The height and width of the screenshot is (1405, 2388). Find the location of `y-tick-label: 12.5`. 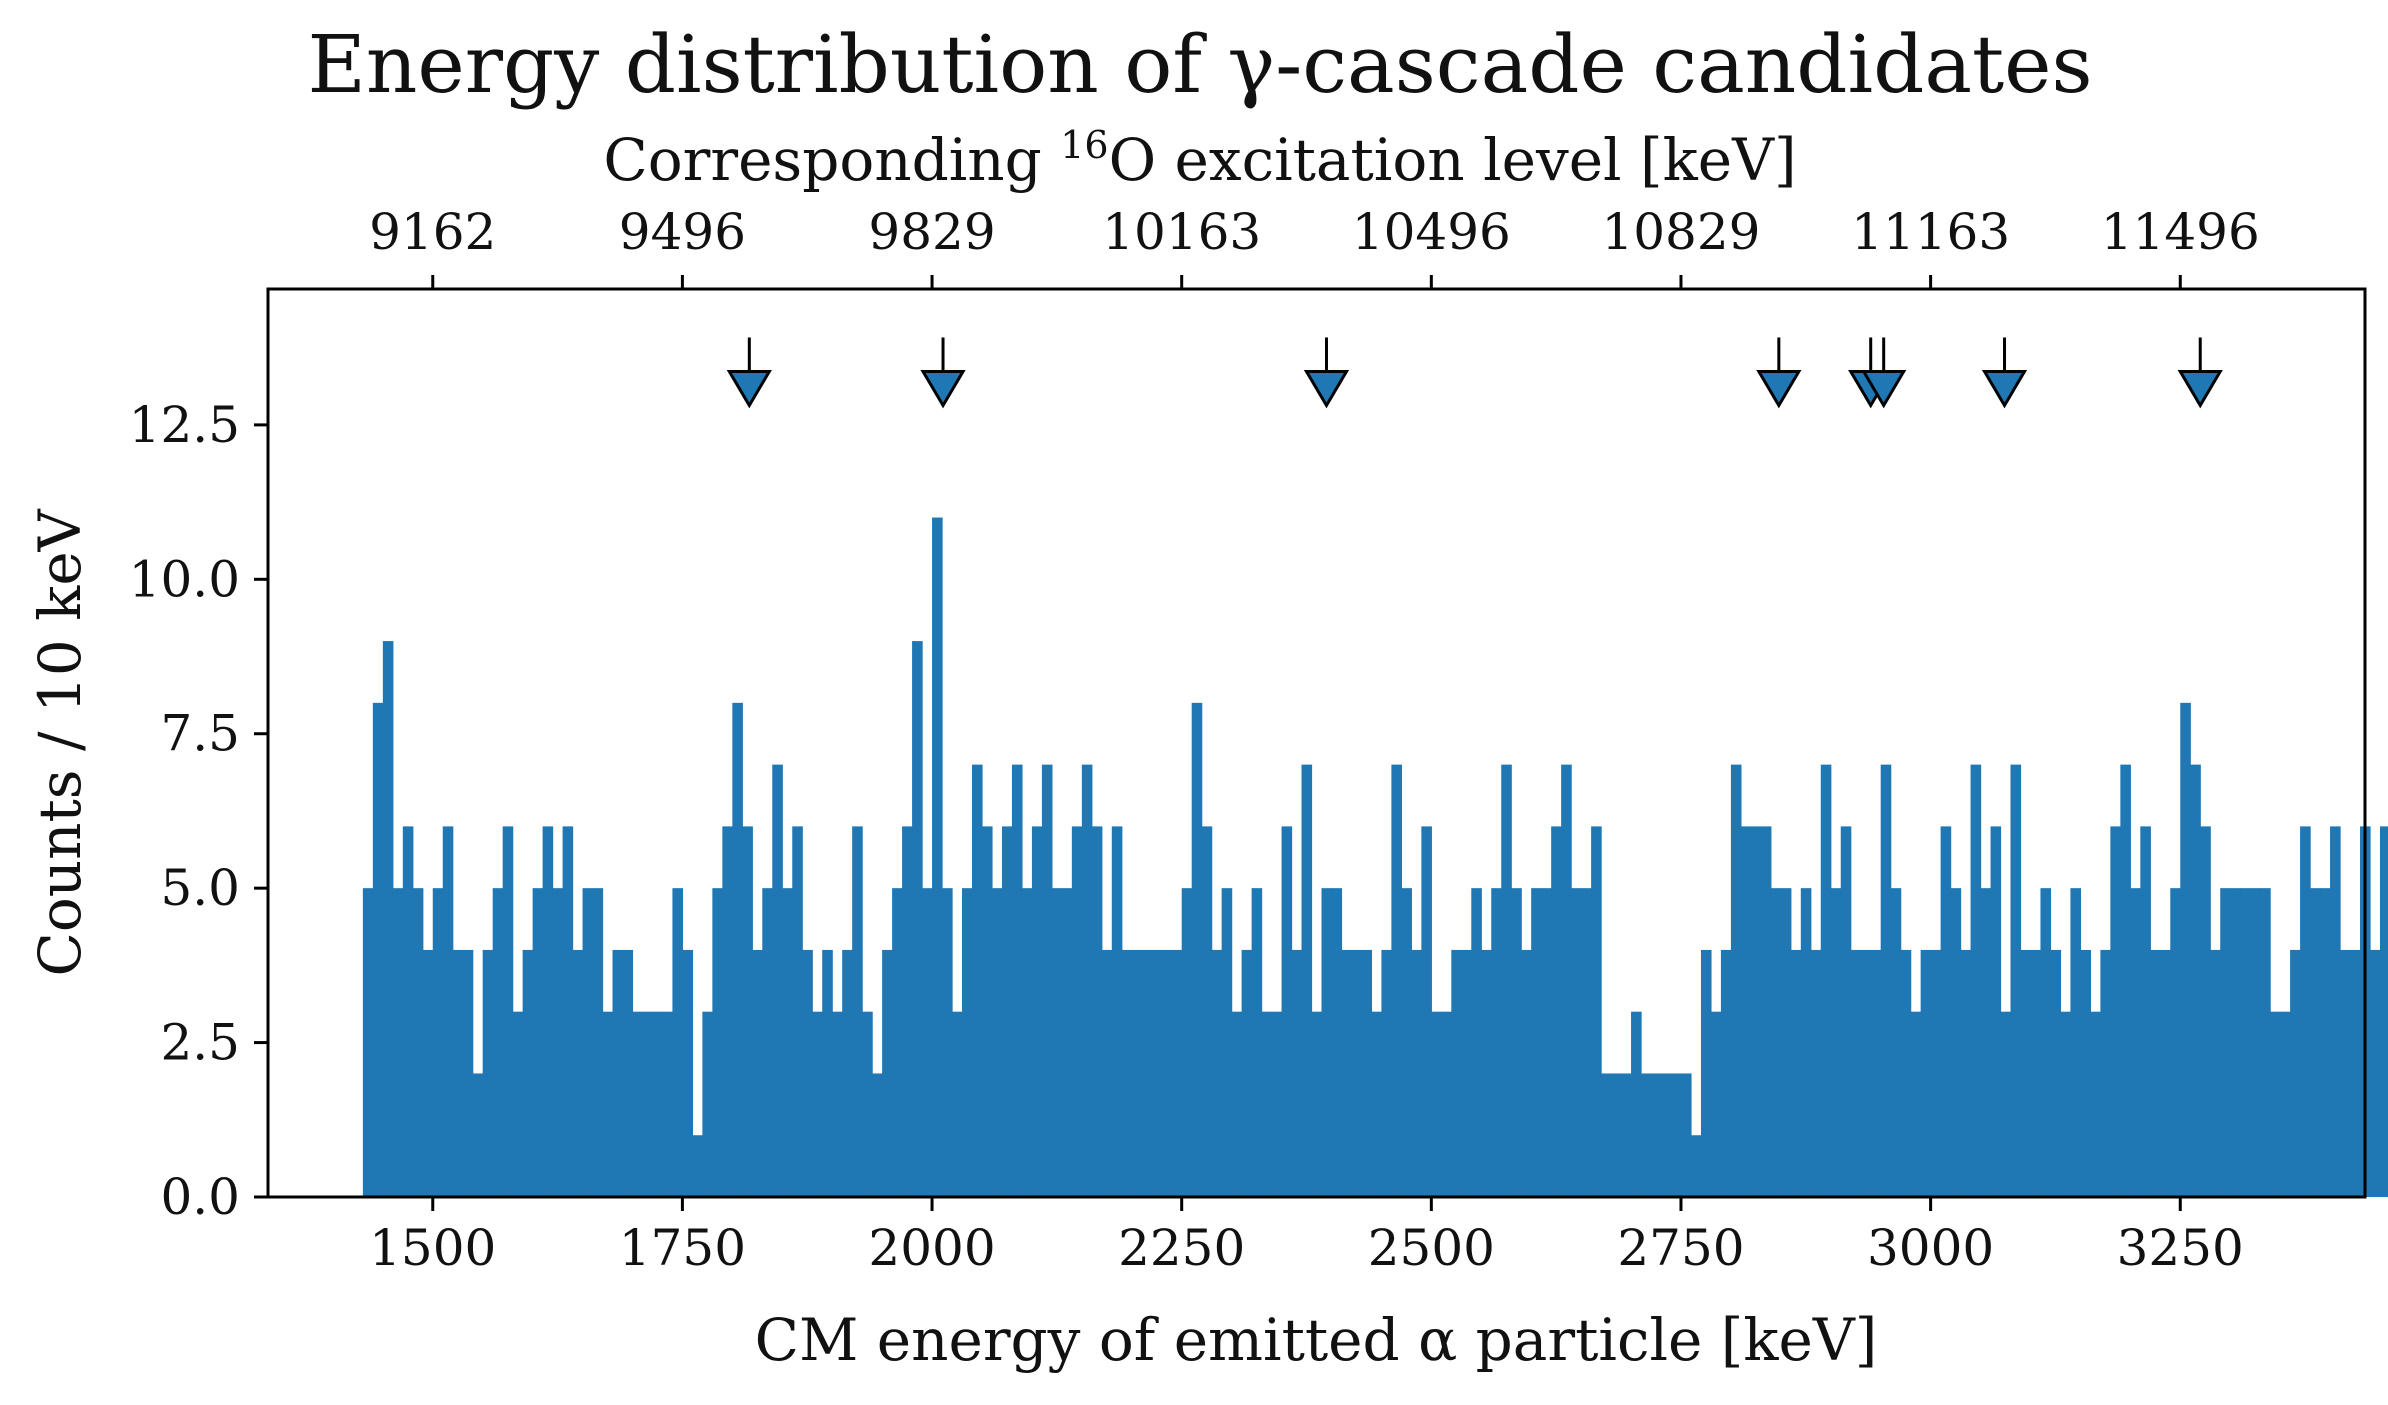

y-tick-label: 12.5 is located at coordinates (184, 425).